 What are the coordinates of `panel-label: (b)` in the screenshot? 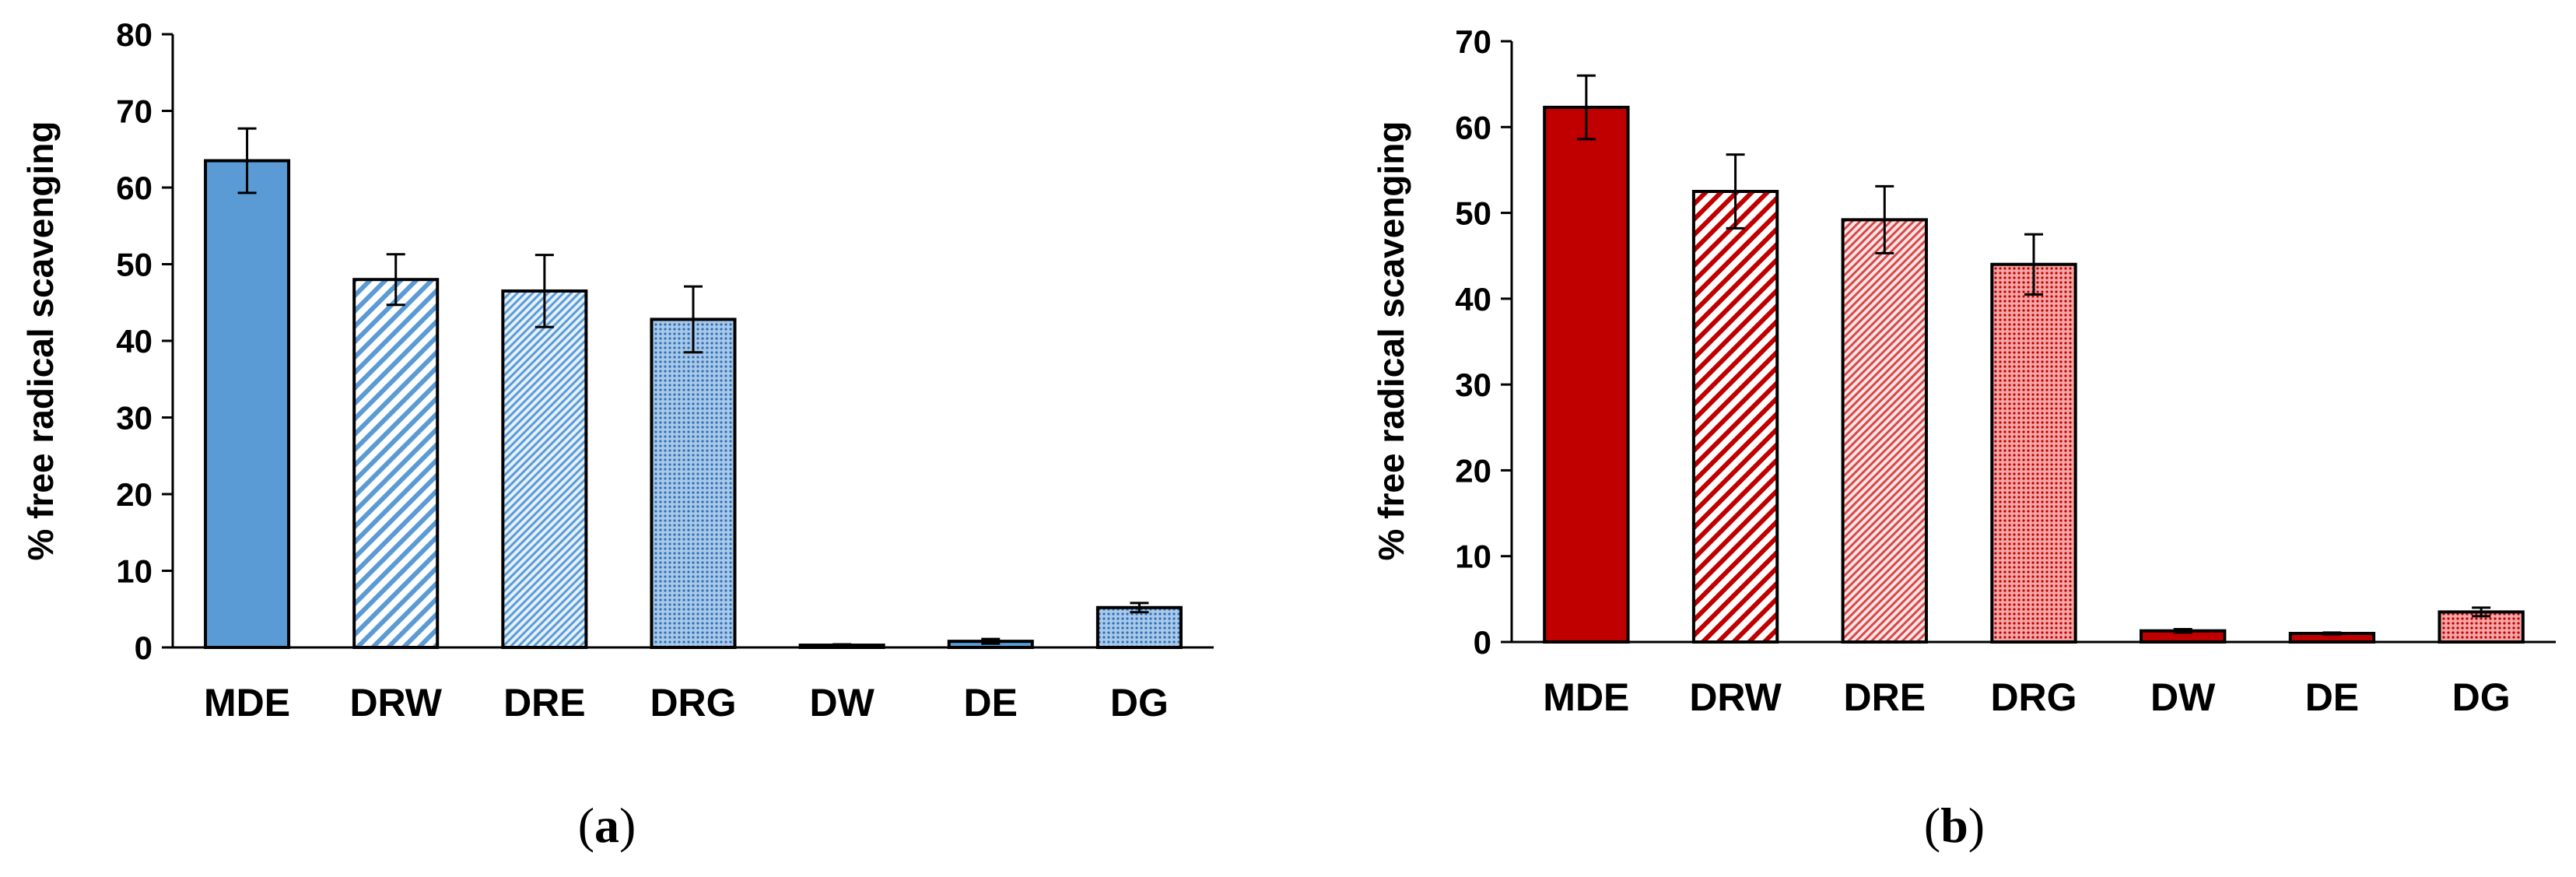 It's located at (1954, 825).